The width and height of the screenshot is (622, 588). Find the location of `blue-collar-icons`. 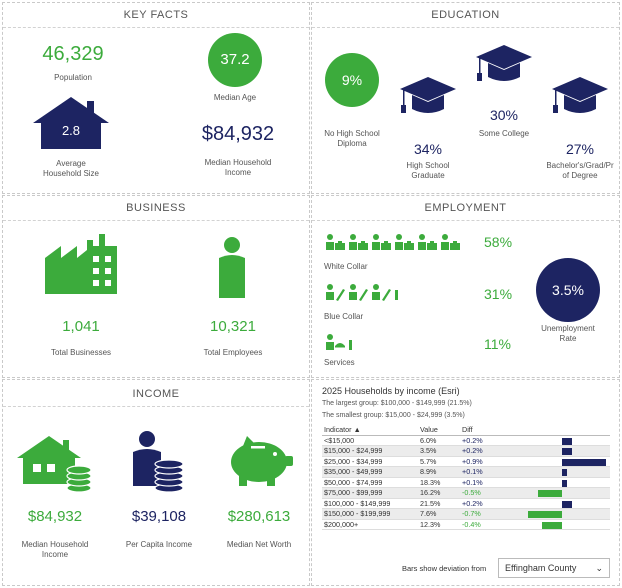

blue-collar-icons is located at coordinates (371, 293).